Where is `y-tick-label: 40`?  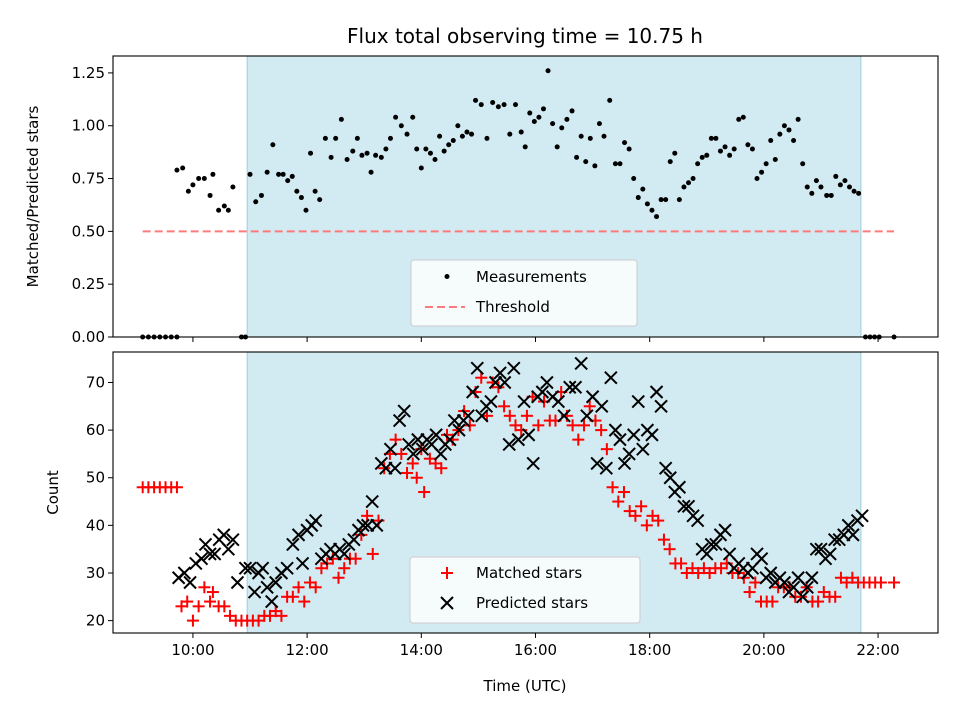 y-tick-label: 40 is located at coordinates (95, 525).